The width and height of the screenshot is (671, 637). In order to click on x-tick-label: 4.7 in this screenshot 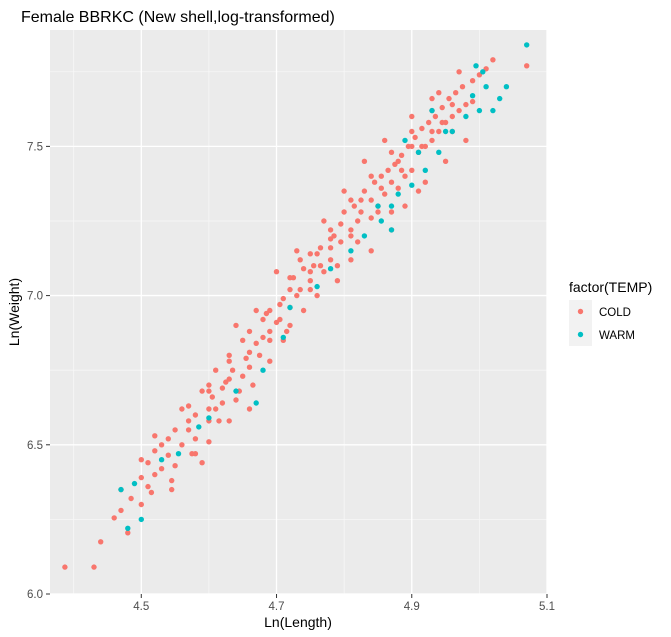, I will do `click(277, 607)`.